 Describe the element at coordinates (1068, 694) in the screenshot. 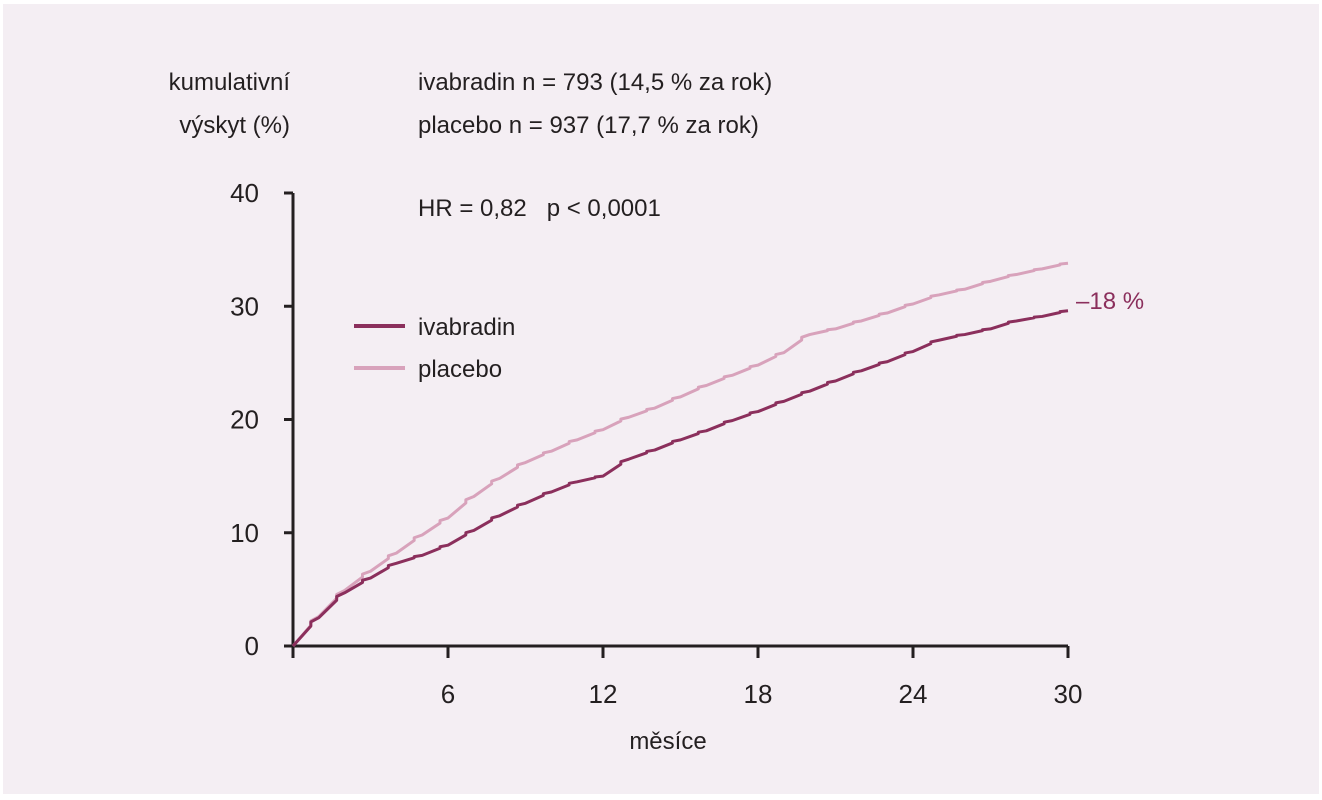

I see `x-tick-label: 30` at that location.